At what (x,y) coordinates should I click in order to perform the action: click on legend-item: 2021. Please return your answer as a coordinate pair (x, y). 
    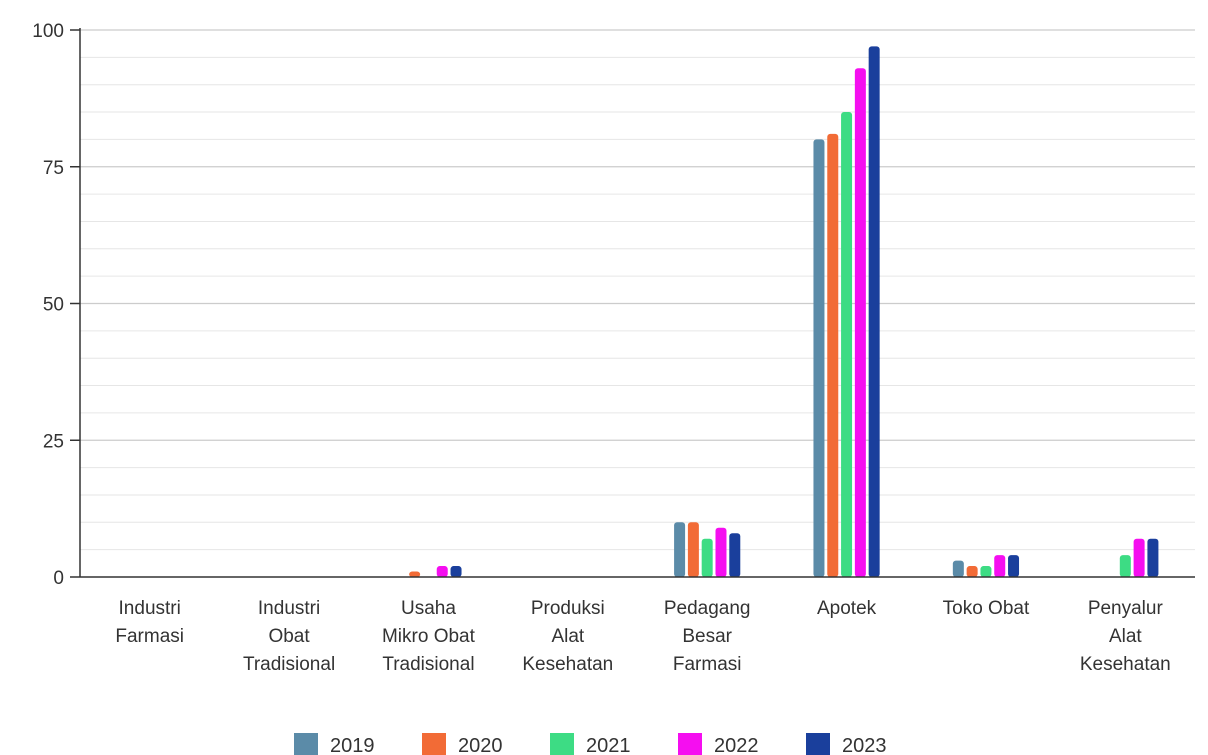
    Looking at the image, I should click on (590, 744).